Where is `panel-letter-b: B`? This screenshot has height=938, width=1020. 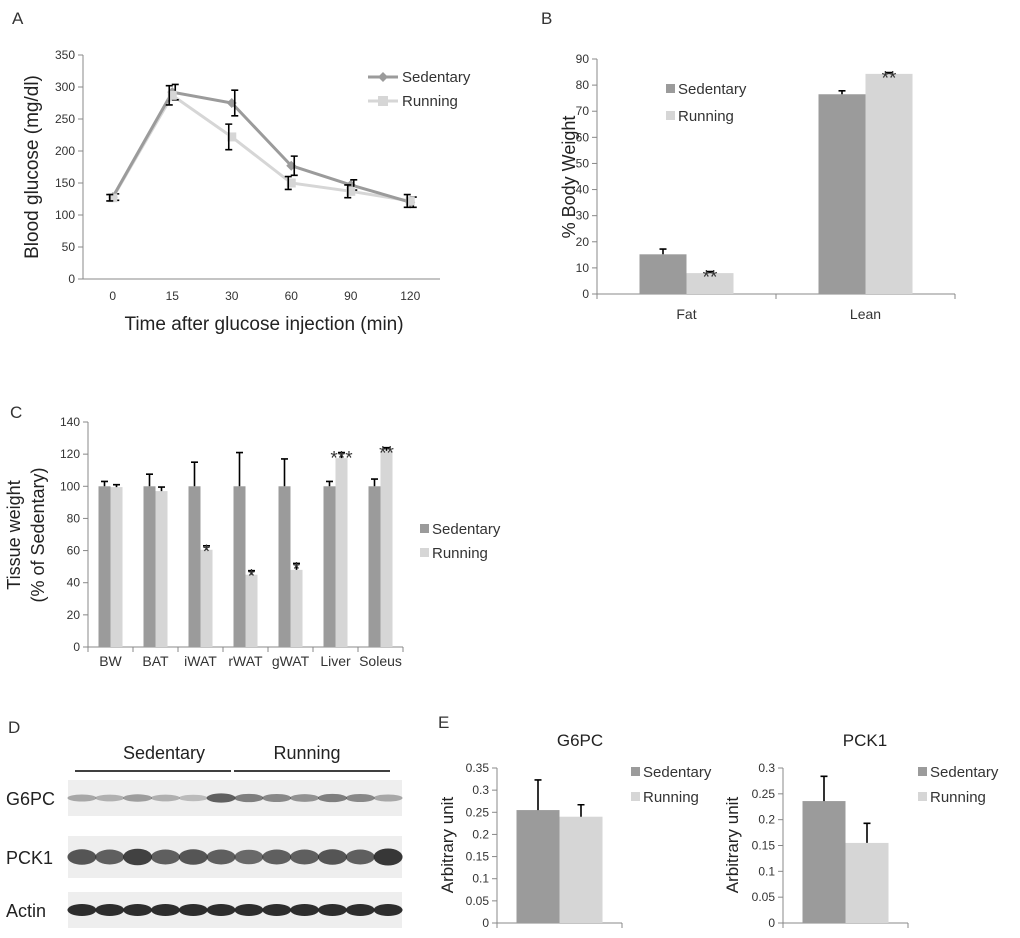 panel-letter-b: B is located at coordinates (546, 18).